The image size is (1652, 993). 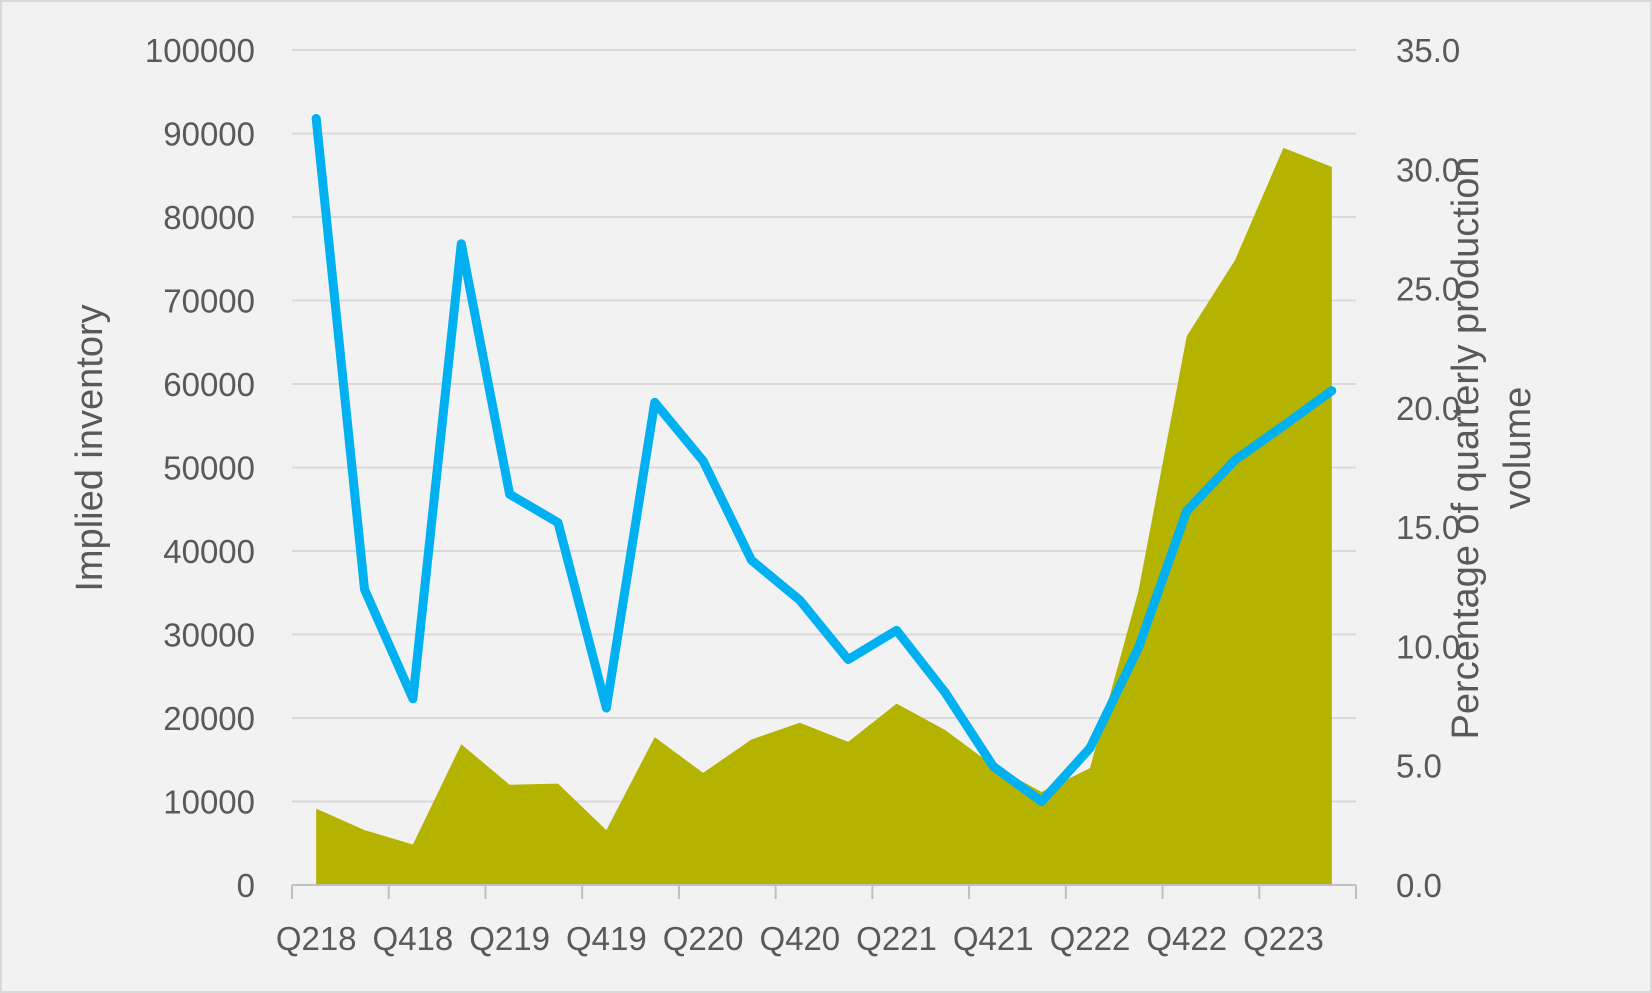 I want to click on left-tick-label: 100000, so click(x=200, y=50).